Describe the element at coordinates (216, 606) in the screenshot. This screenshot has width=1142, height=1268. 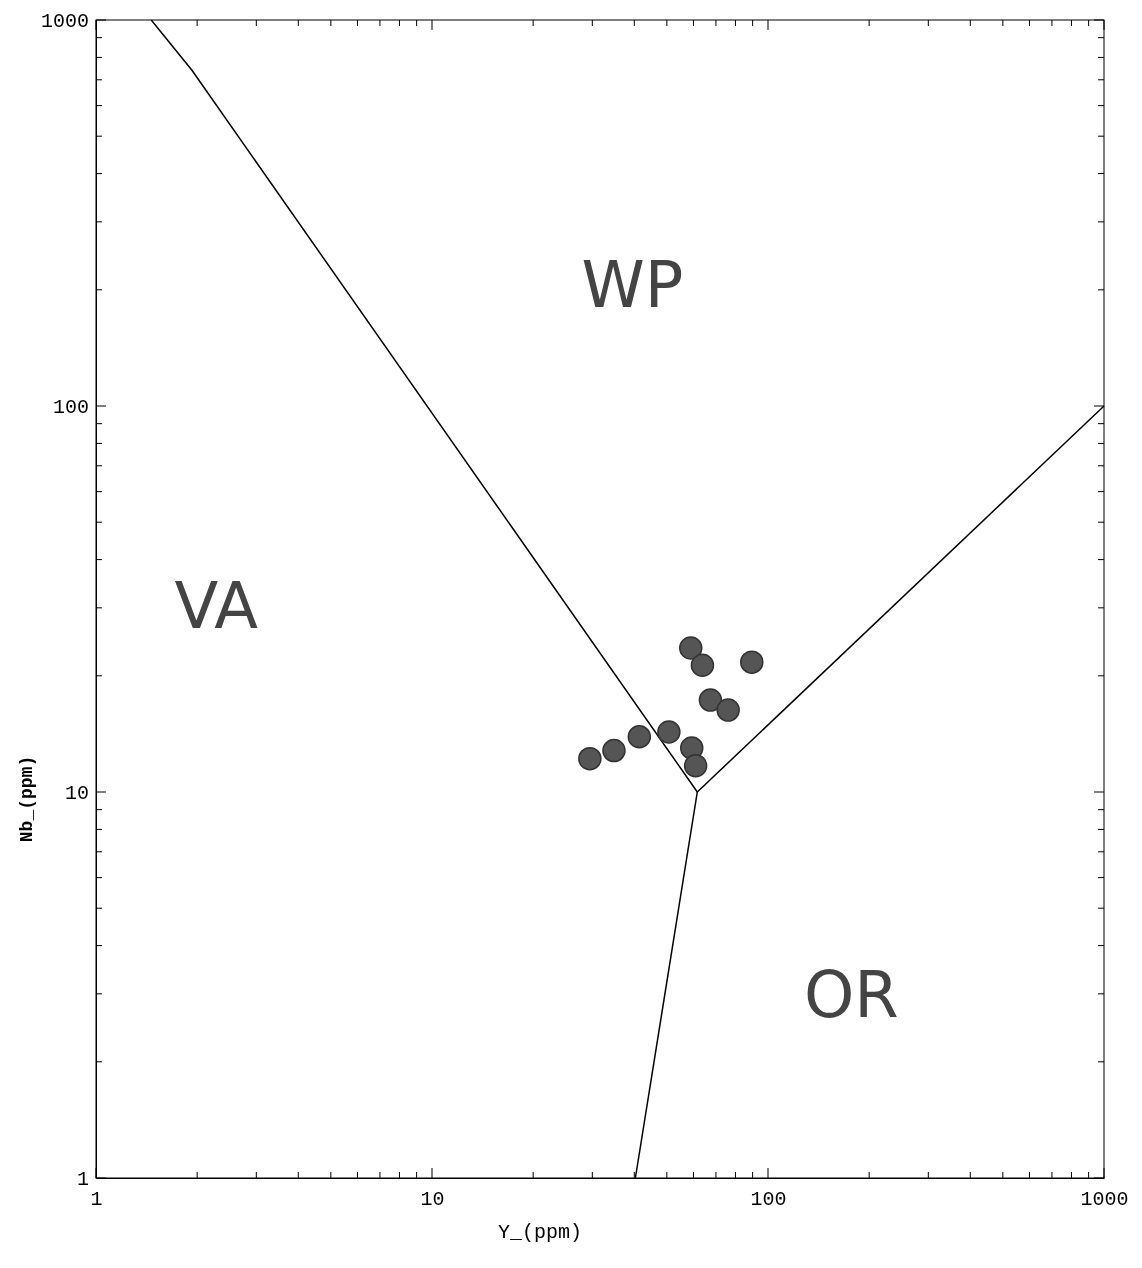
I see `annotation: VA` at that location.